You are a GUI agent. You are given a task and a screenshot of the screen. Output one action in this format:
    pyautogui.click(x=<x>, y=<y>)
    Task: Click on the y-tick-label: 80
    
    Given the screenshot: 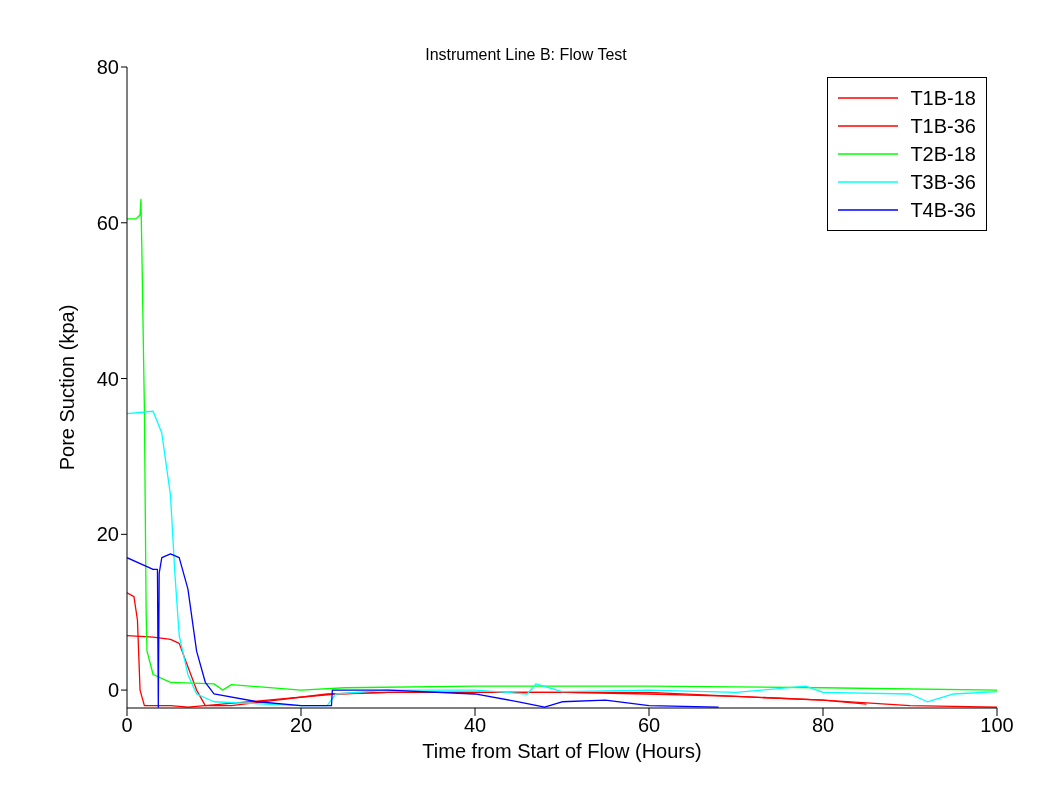 What is the action you would take?
    pyautogui.click(x=107, y=67)
    